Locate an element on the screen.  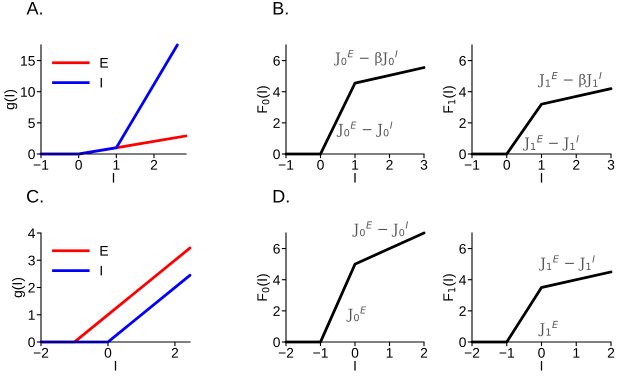
annotation: J$_{0}$$^{E}$ − βJ$_{0}$$^{I}$ is located at coordinates (366, 58).